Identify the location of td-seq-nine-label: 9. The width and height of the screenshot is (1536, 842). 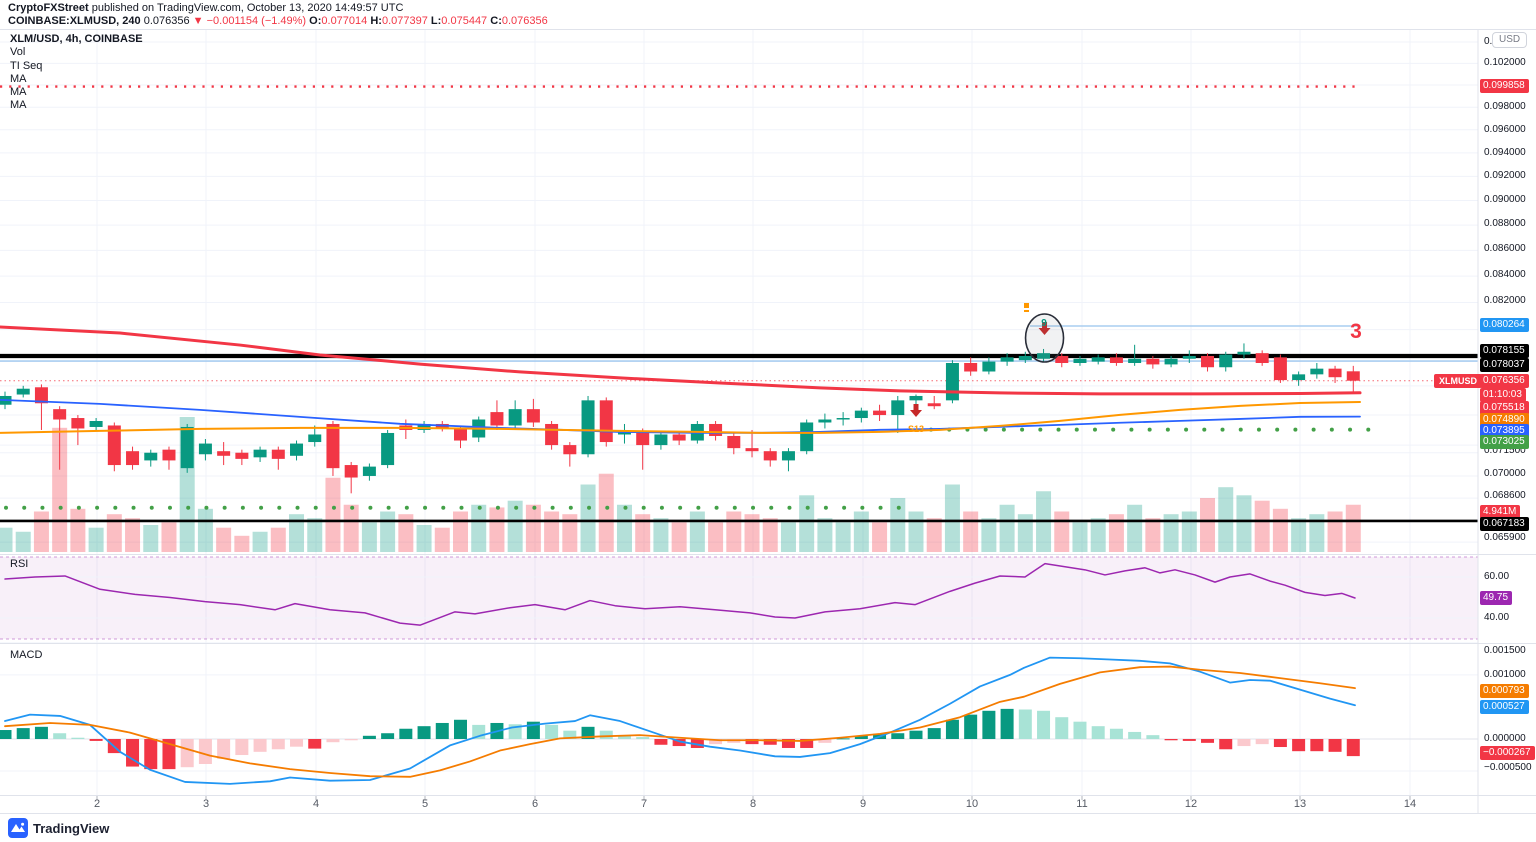
(1044, 323).